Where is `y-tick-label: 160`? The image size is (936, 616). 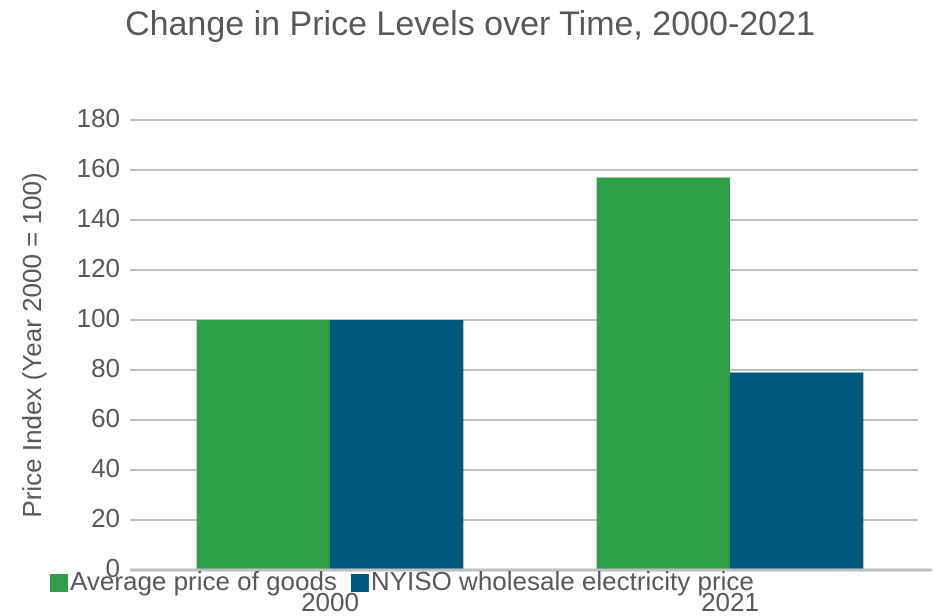 y-tick-label: 160 is located at coordinates (98, 168).